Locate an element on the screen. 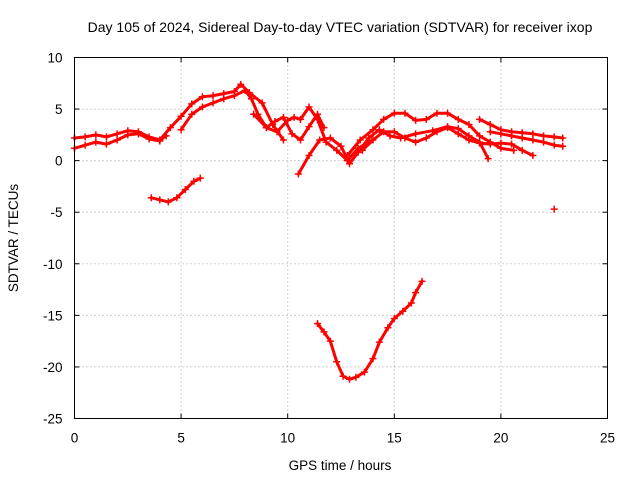 The height and width of the screenshot is (480, 640). series-arc-h is located at coordinates (521, 128).